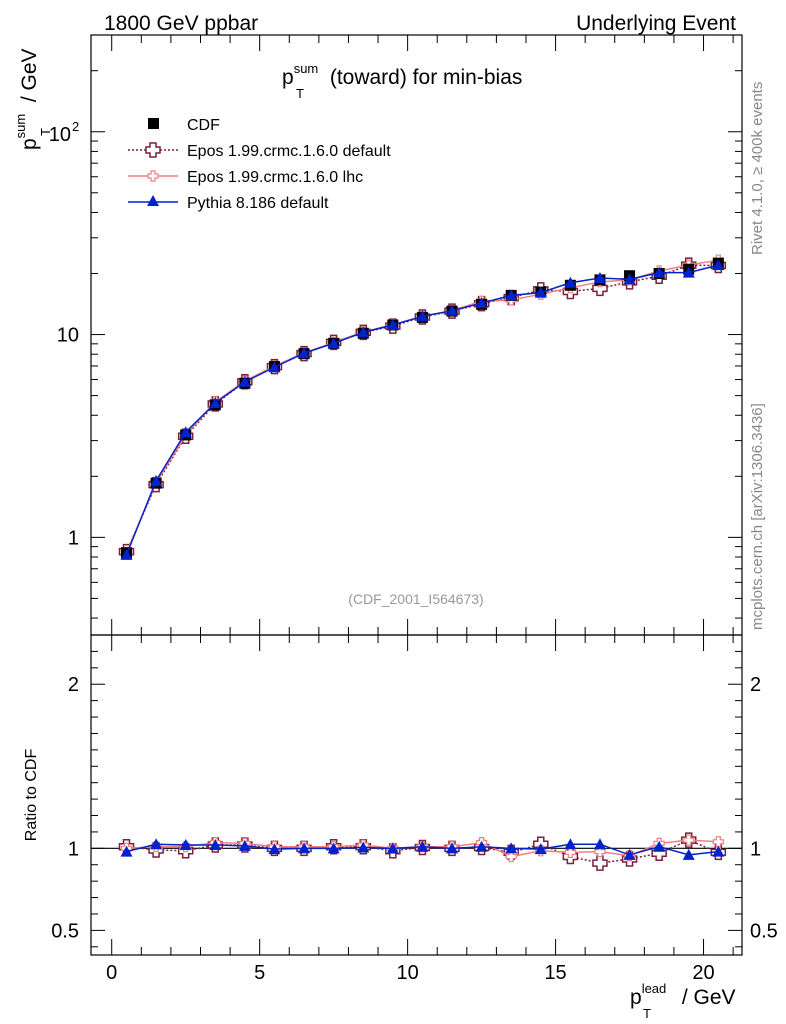 Image resolution: width=786 pixels, height=1024 pixels. I want to click on main-y-label-main: p, so click(29, 144).